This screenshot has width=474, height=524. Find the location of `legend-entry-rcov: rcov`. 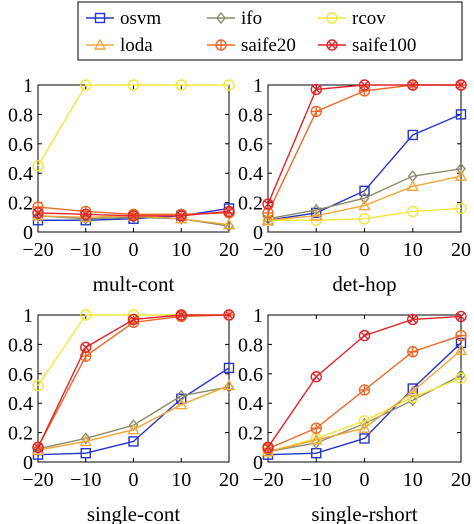

legend-entry-rcov: rcov is located at coordinates (352, 18).